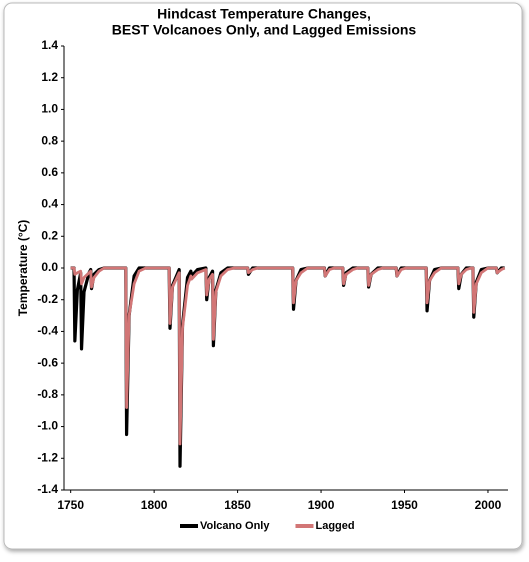 The height and width of the screenshot is (562, 529). Describe the element at coordinates (49, 267) in the screenshot. I see `y-tick-label: 0.0` at that location.